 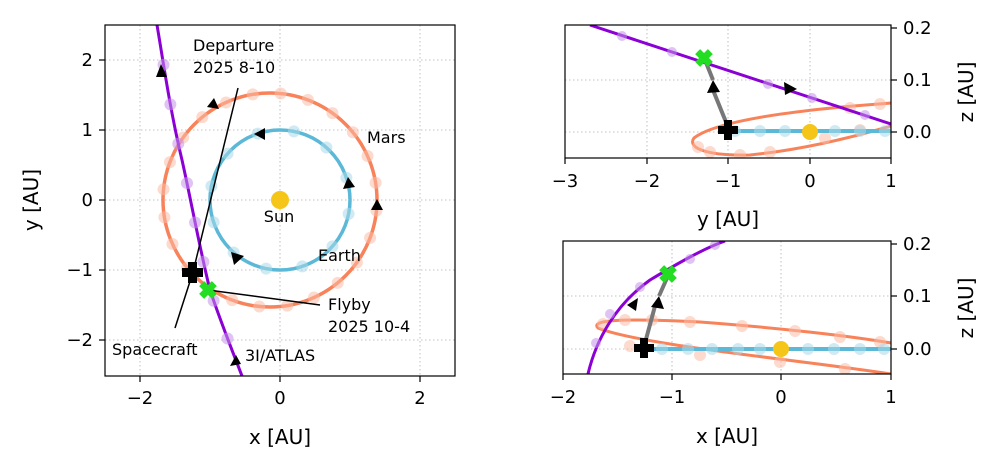 What do you see at coordinates (728, 219) in the screenshot?
I see `x-axis-label: y [AU]` at bounding box center [728, 219].